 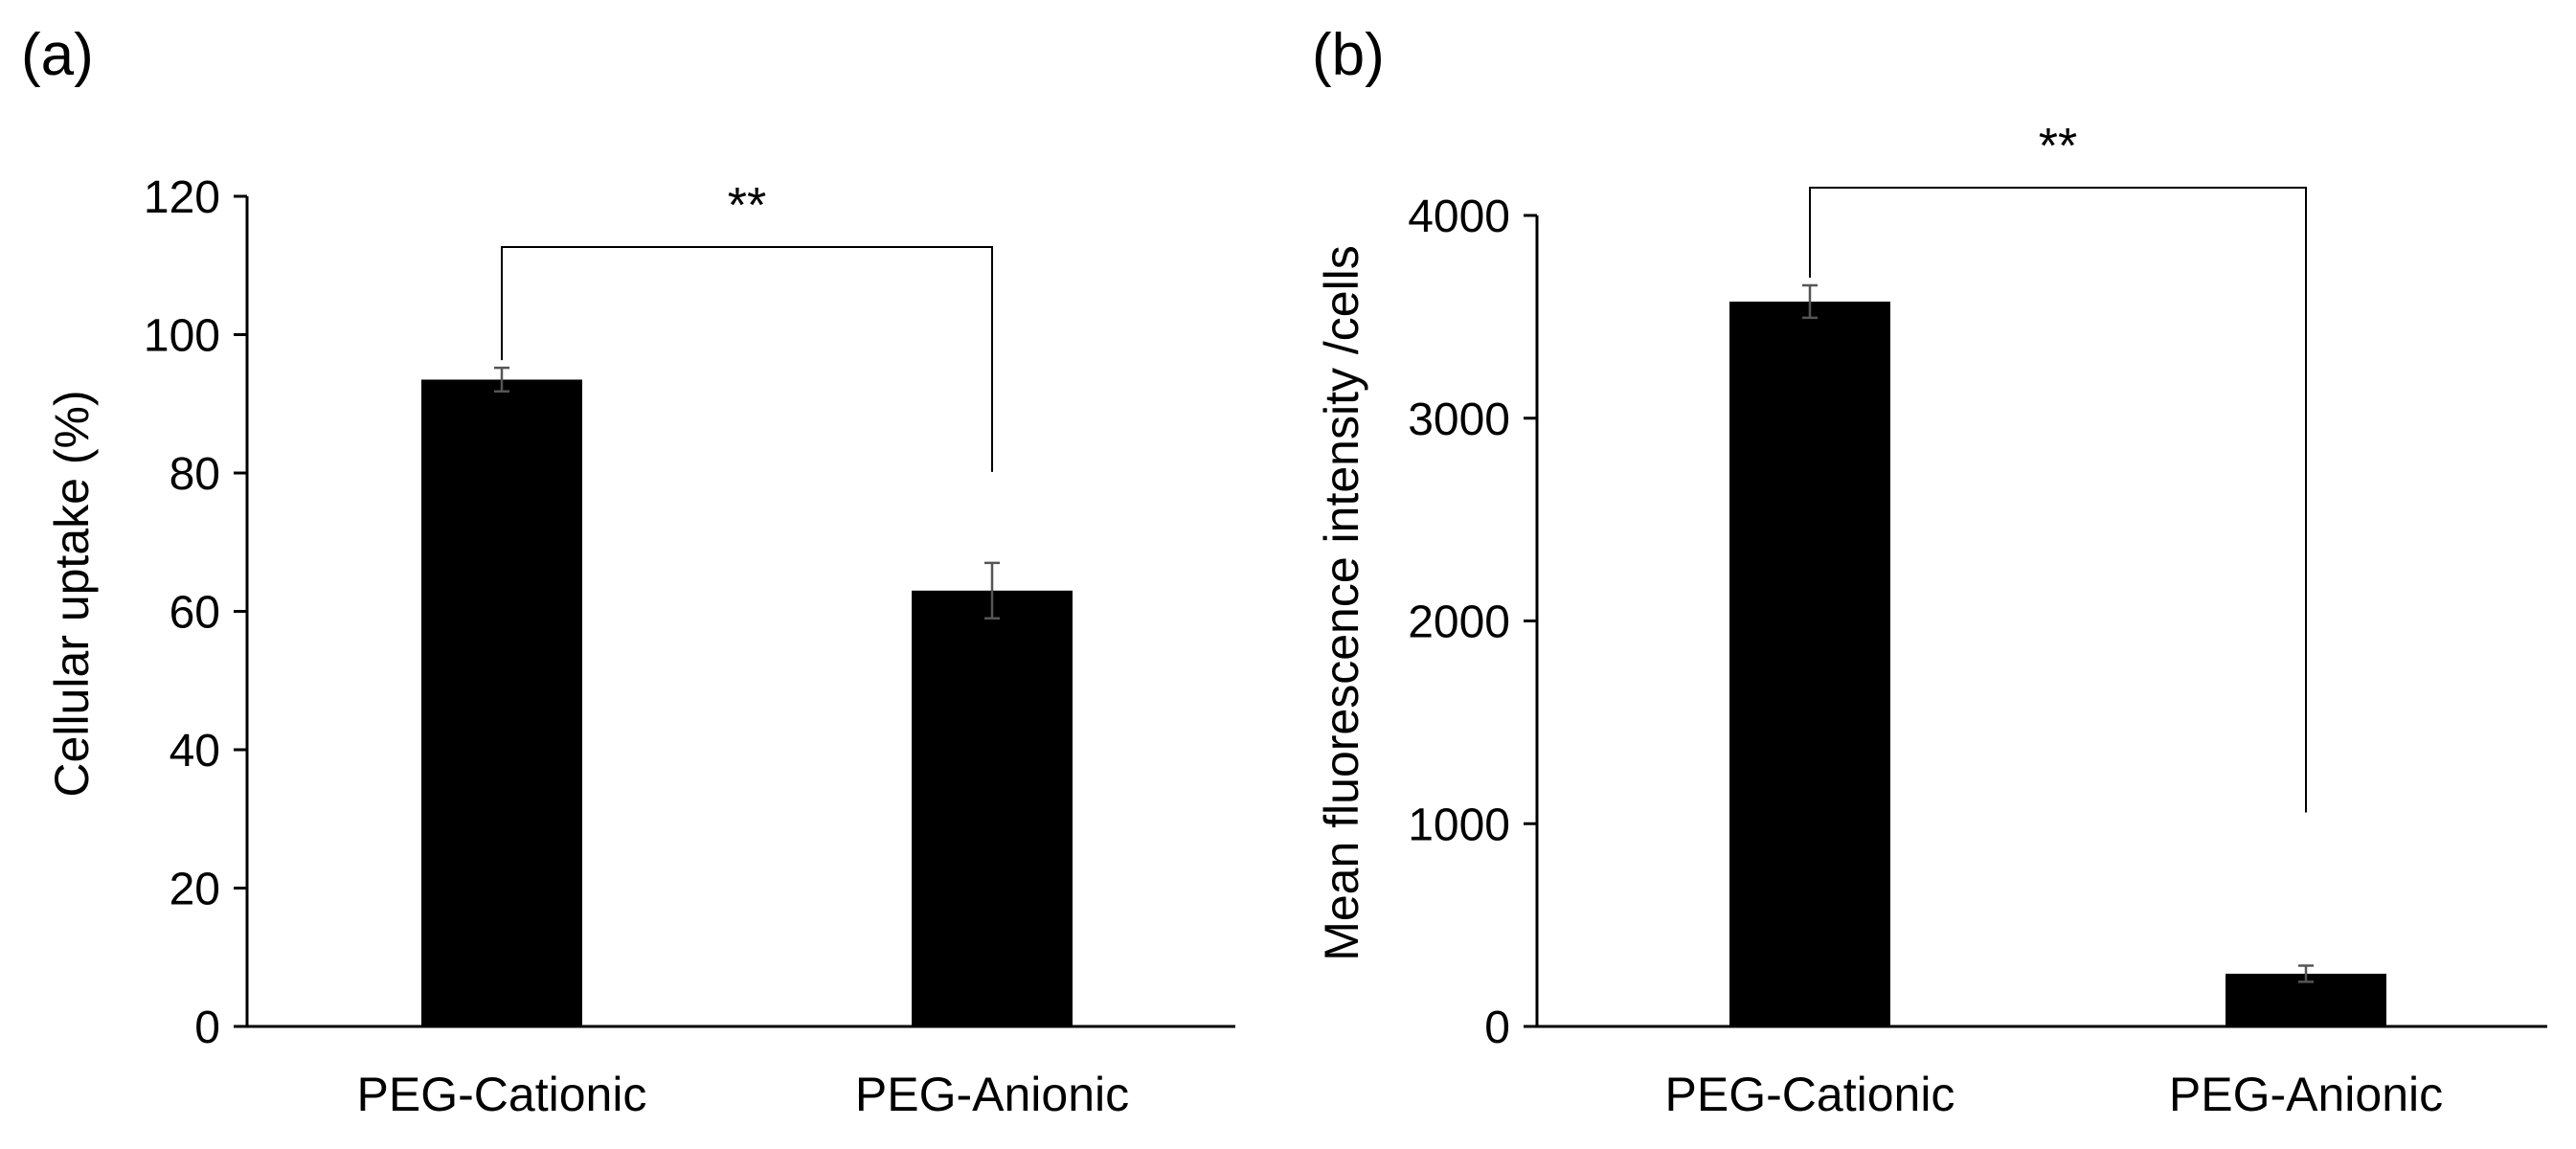 I want to click on panel-b-significance-label: **, so click(x=2058, y=147).